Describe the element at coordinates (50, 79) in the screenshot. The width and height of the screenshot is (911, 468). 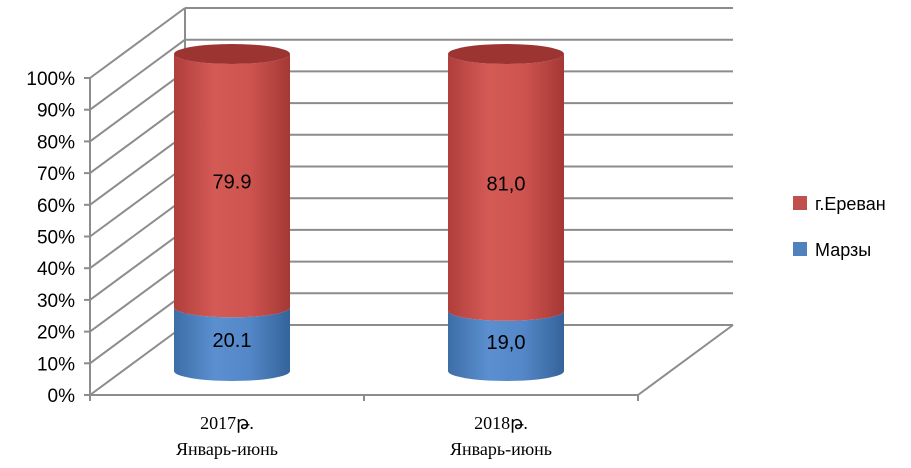
I see `y-tick-label: 100%` at that location.